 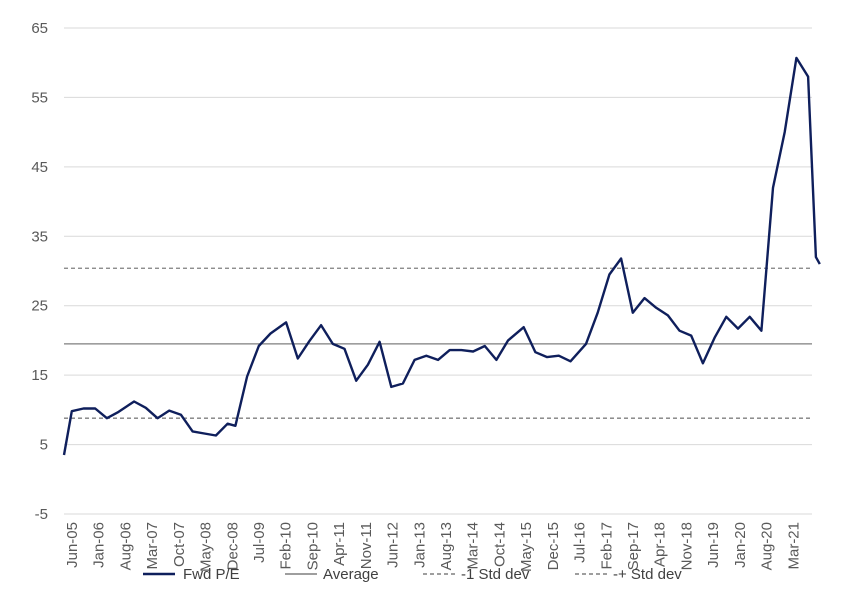 I want to click on x-tick-label: Sep-17, so click(x=633, y=546).